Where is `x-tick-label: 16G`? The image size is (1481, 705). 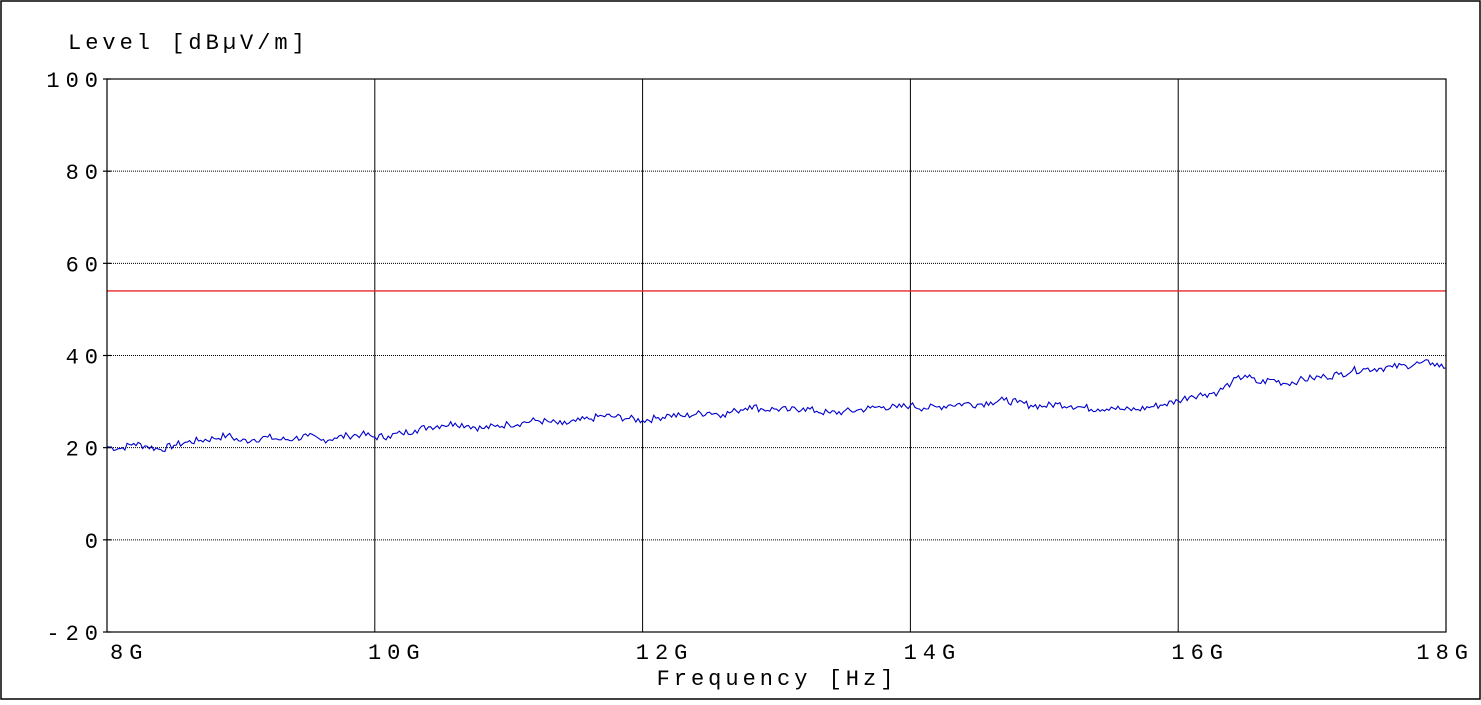
x-tick-label: 16G is located at coordinates (1200, 653).